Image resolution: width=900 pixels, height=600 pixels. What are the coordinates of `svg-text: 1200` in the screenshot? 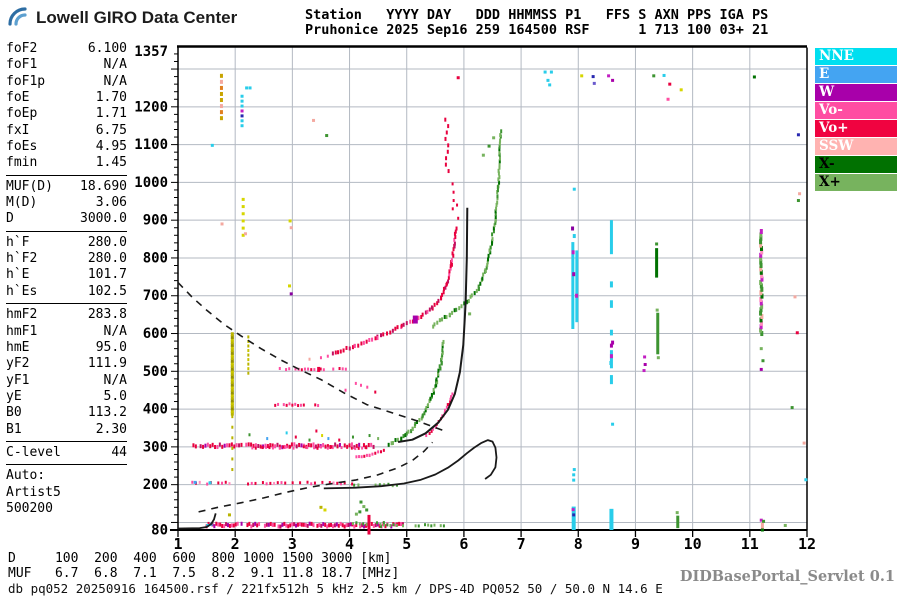 It's located at (151, 107).